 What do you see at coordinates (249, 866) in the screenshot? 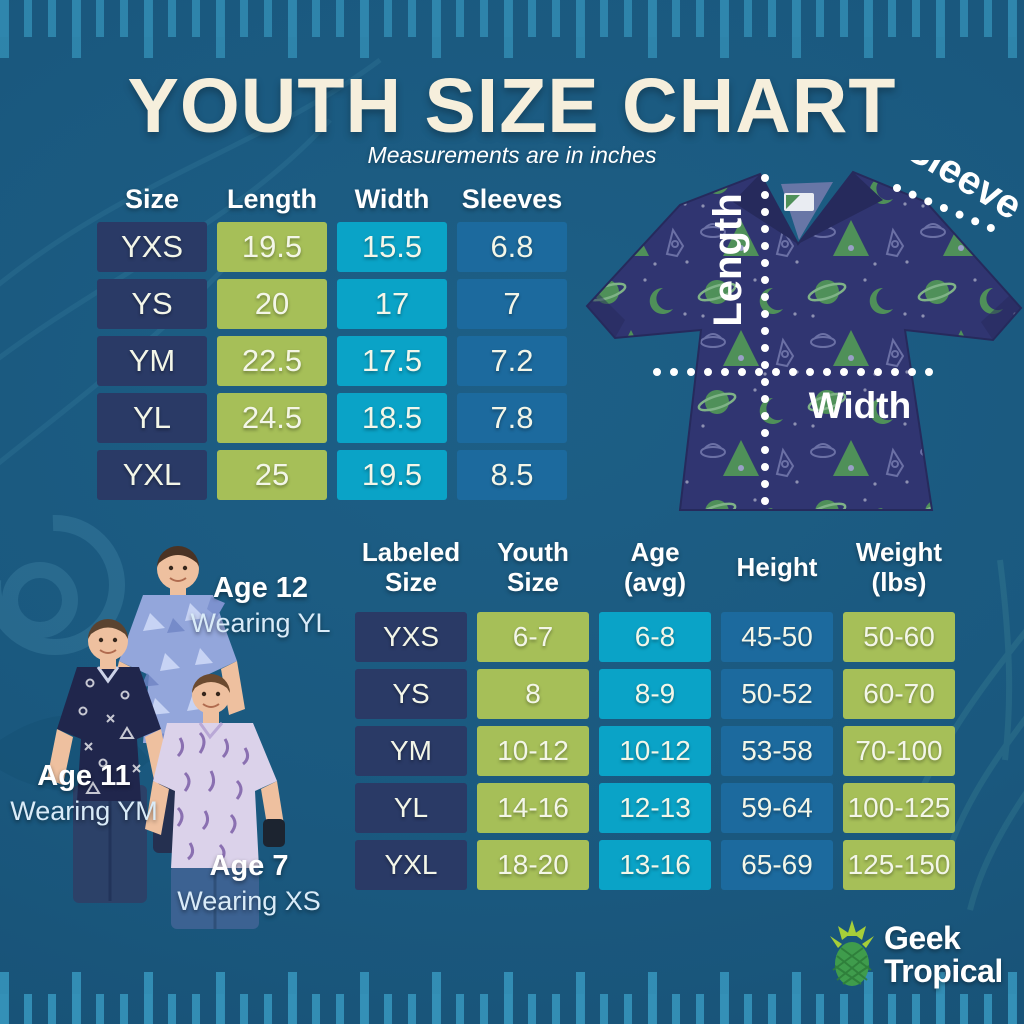
I see `model-age-text: Age 7` at bounding box center [249, 866].